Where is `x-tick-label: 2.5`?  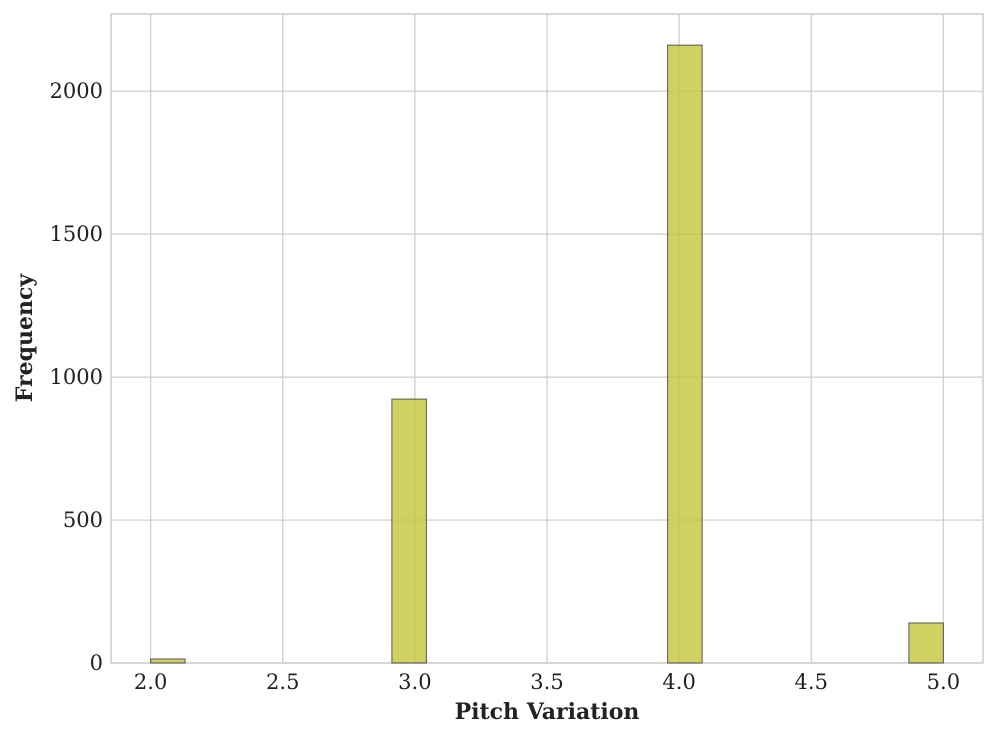
x-tick-label: 2.5 is located at coordinates (282, 682).